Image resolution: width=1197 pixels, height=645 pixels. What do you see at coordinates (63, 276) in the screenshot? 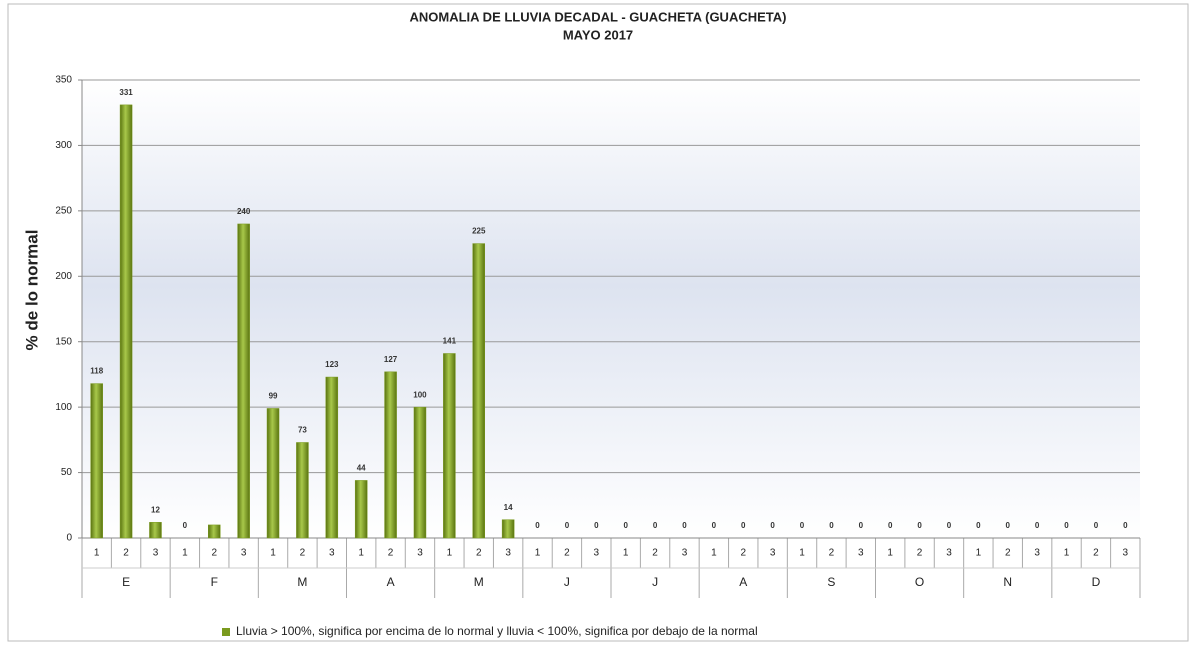
I see `y-tick-label: 200` at bounding box center [63, 276].